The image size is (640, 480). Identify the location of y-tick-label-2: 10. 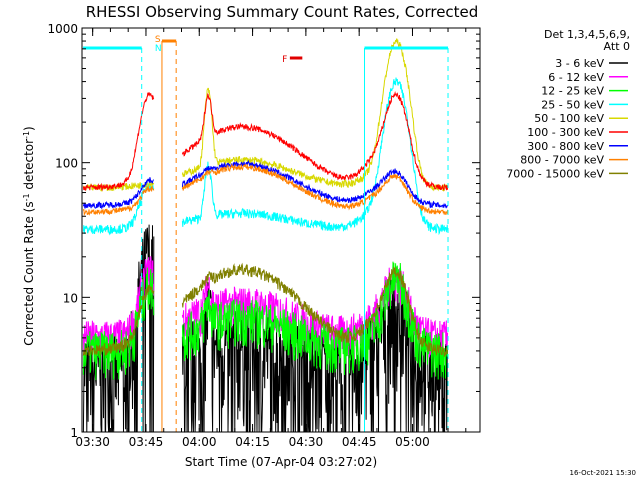
(70, 298).